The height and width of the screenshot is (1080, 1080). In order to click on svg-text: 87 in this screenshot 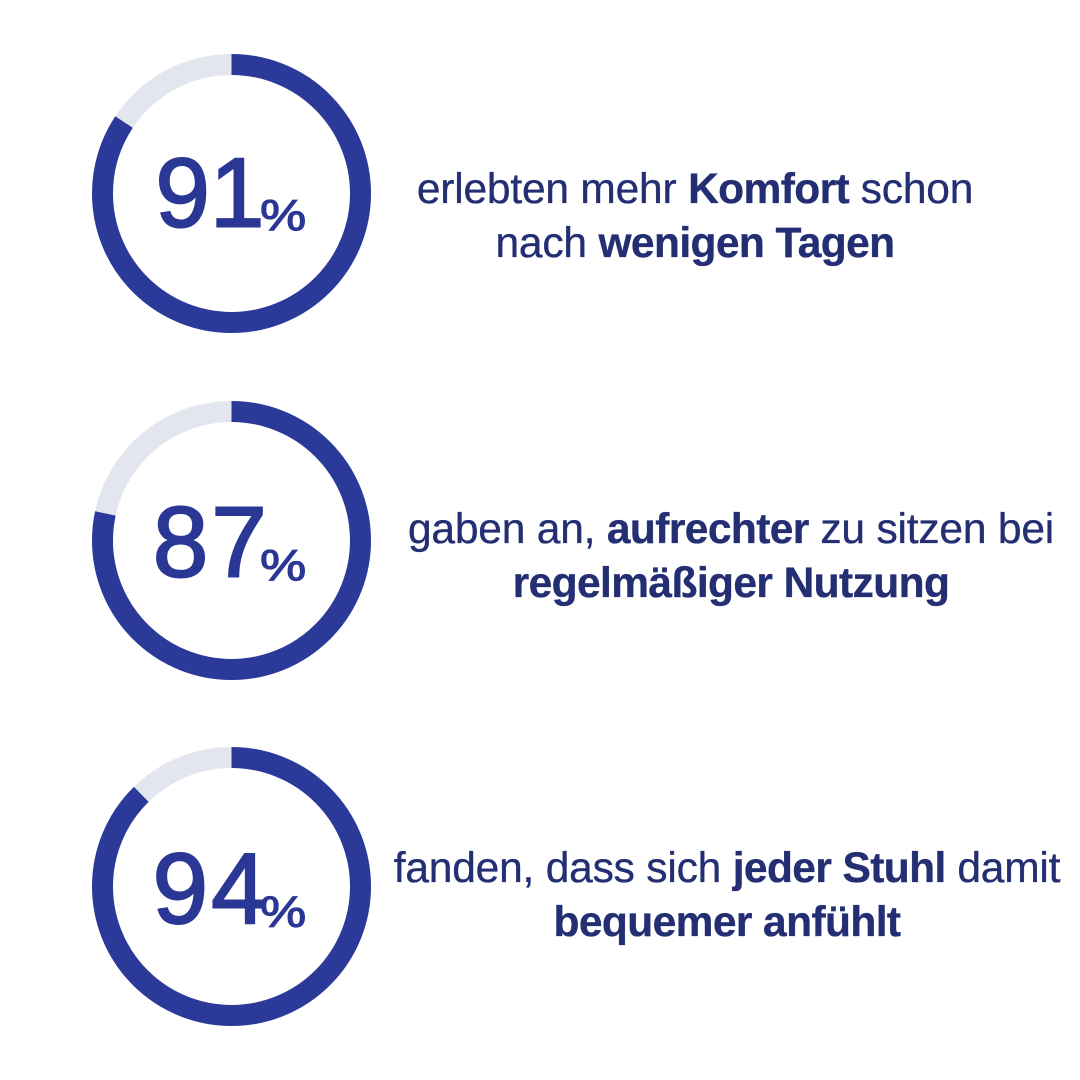, I will do `click(211, 542)`.